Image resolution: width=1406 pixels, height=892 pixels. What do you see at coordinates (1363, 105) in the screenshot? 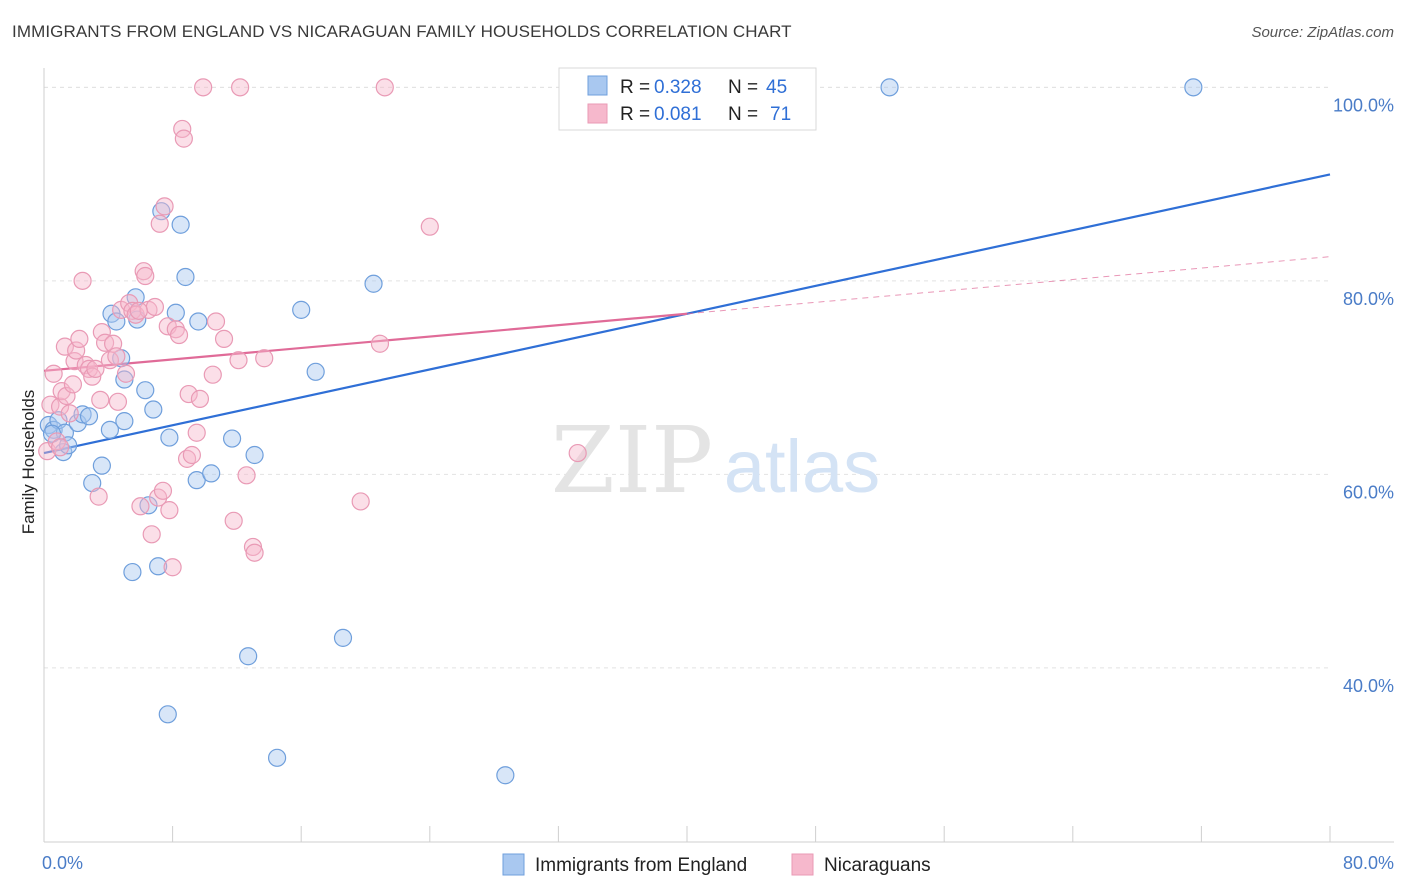
I see `y-tick-label: 100.0%` at bounding box center [1363, 105].